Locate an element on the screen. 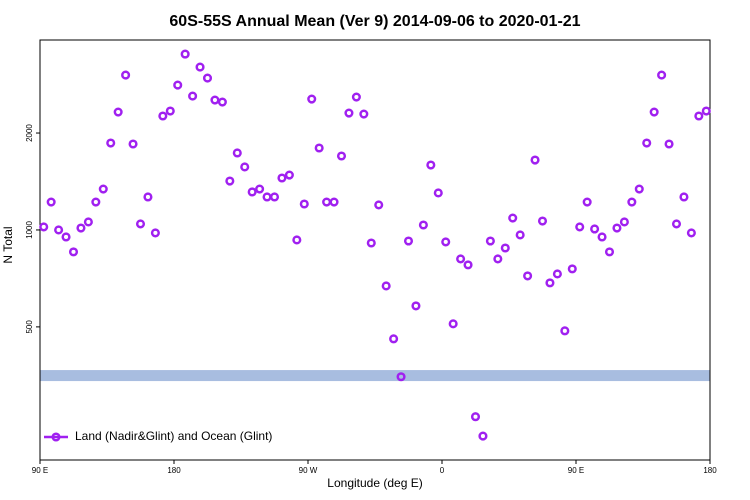  x-tick-label: 0 is located at coordinates (442, 470).